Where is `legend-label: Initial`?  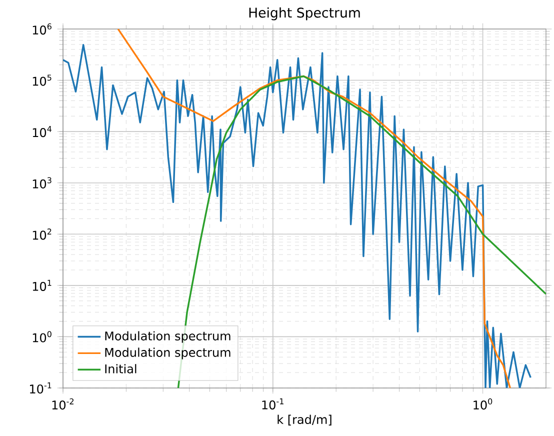 legend-label: Initial is located at coordinates (120, 369).